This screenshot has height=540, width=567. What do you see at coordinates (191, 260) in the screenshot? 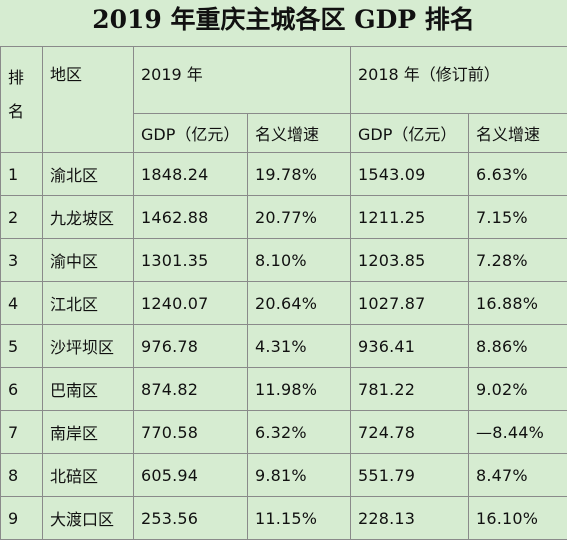
I see `gdp-2019-cell: 1301.35` at bounding box center [191, 260].